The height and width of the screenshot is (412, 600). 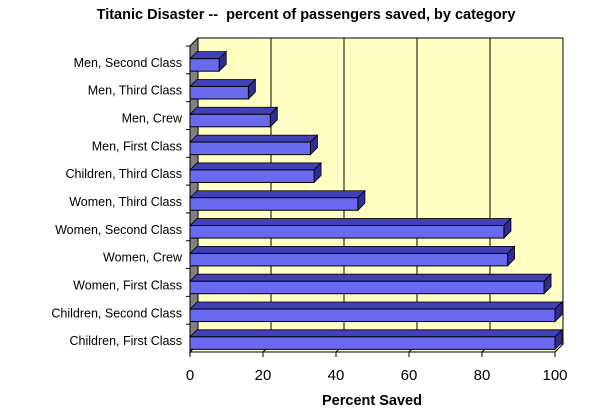 What do you see at coordinates (152, 119) in the screenshot?
I see `category-label: Men, Crew` at bounding box center [152, 119].